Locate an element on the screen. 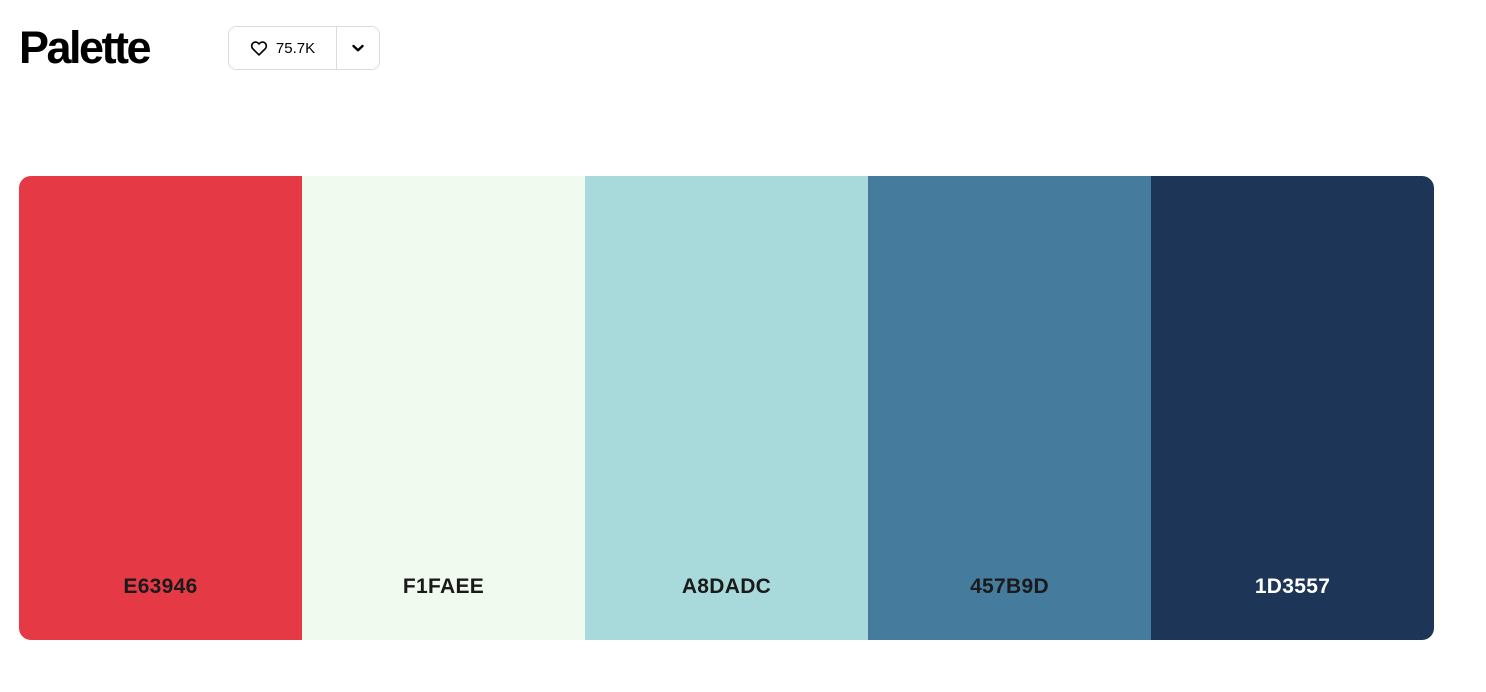 The image size is (1486, 692). page-title: Palette is located at coordinates (85, 47).